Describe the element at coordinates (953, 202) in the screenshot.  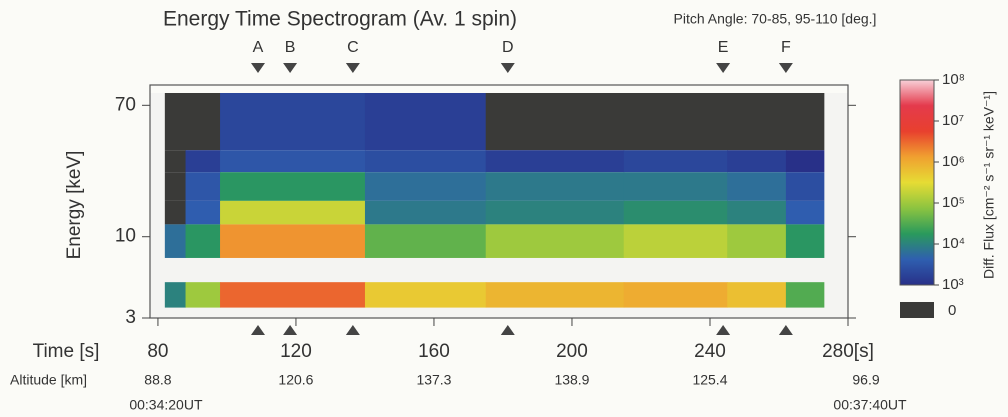
I see `colorbar-tick-label: 10⁵` at that location.